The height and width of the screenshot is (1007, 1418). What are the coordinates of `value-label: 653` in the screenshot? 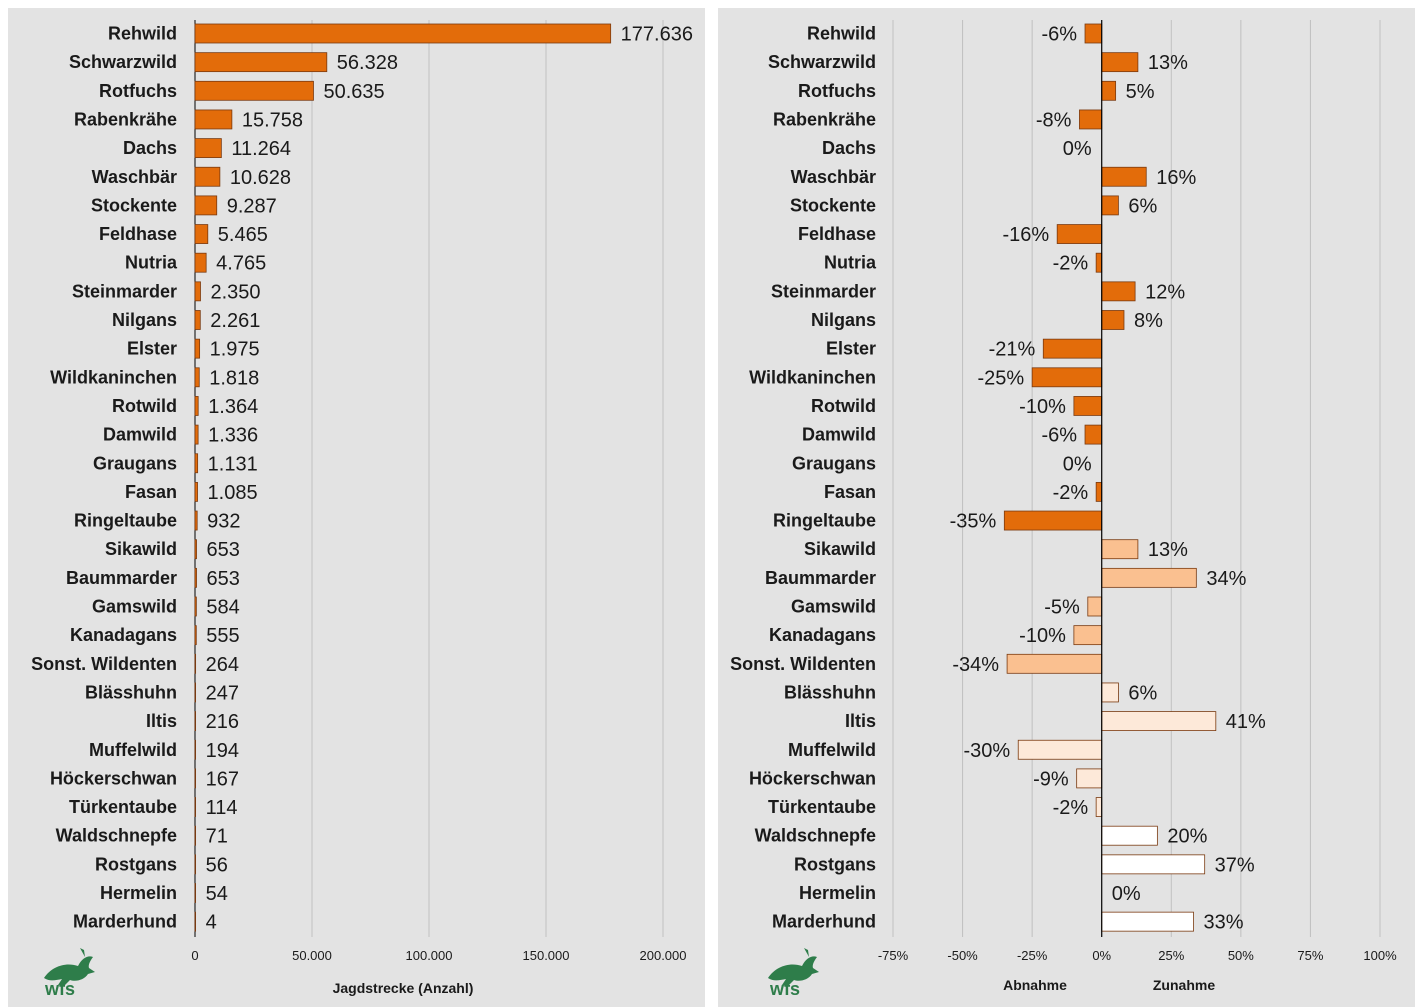 It's located at (223, 550).